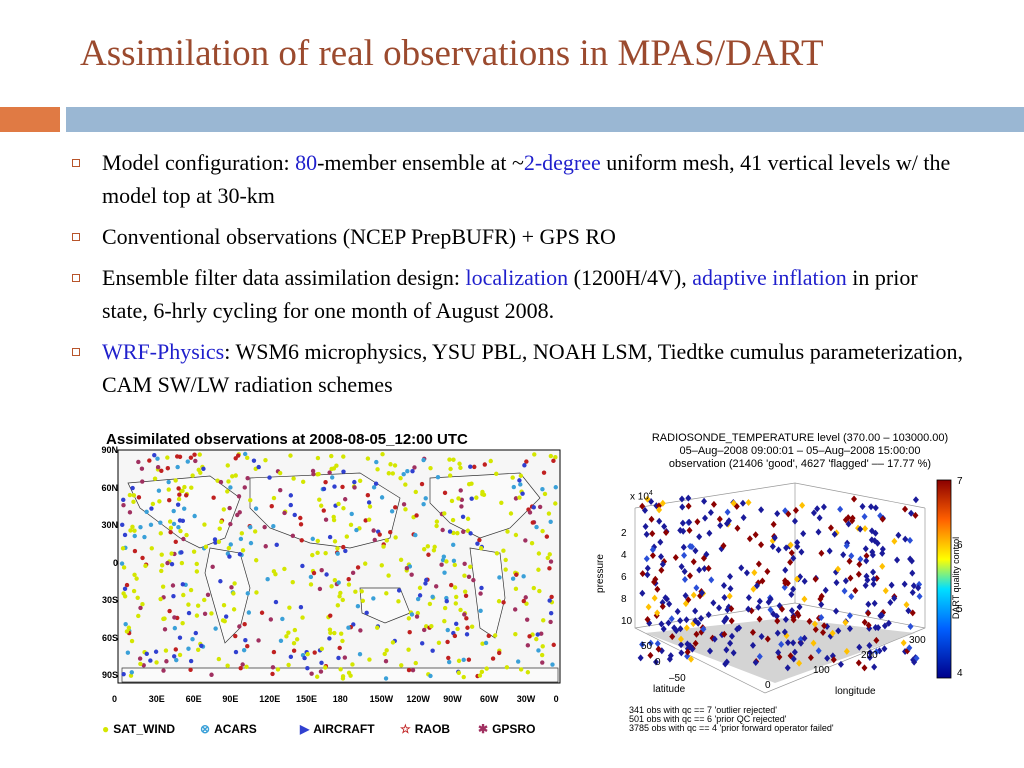  Describe the element at coordinates (627, 621) in the screenshot. I see `pressure-tick-label: 10` at that location.